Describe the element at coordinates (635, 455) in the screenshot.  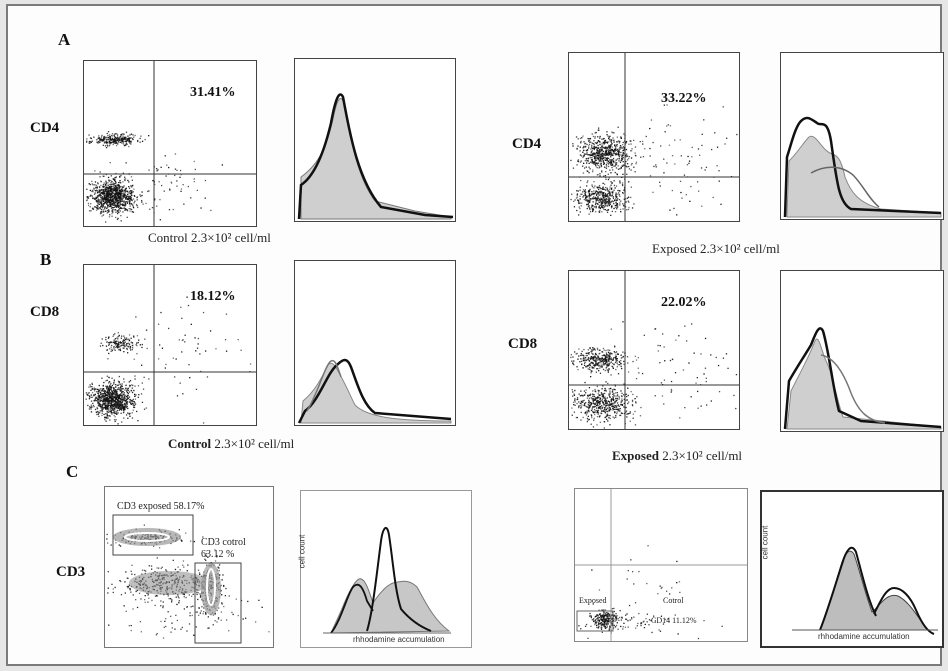
I see `caption-b-exposed-bold: Exposed` at that location.